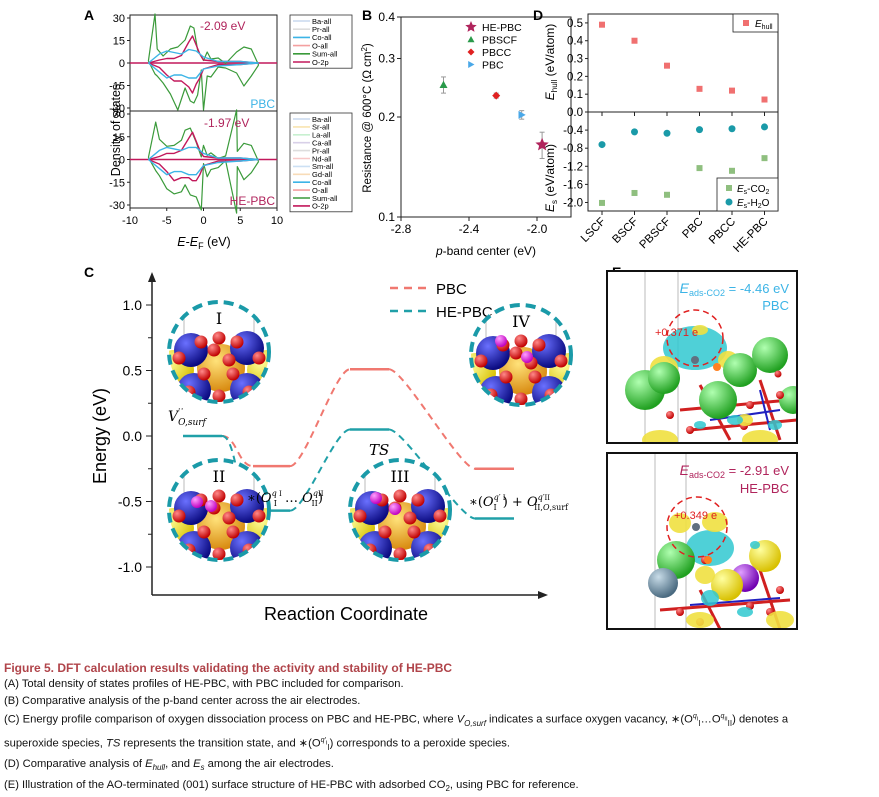 This screenshot has width=879, height=797. Describe the element at coordinates (119, 138) in the screenshot. I see `y-tick-label: 15` at that location.